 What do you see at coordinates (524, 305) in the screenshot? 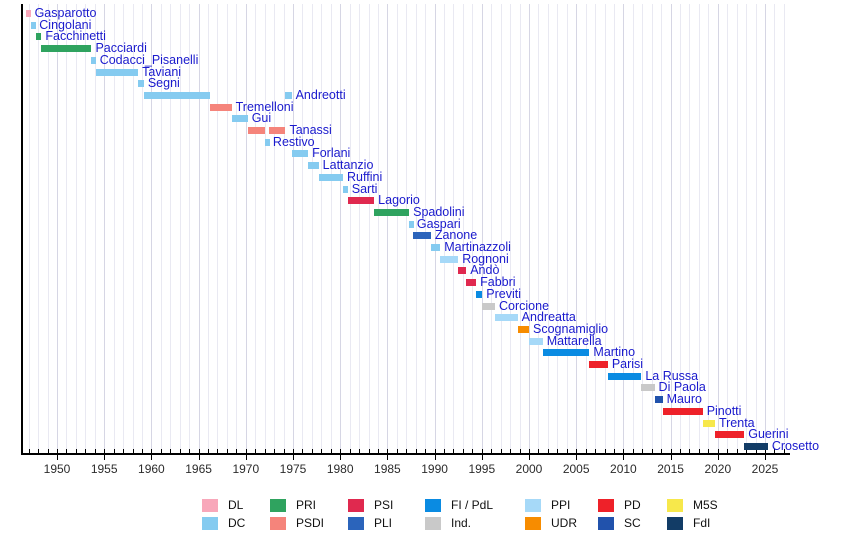
I see `minister-label: Corcione` at bounding box center [524, 305].